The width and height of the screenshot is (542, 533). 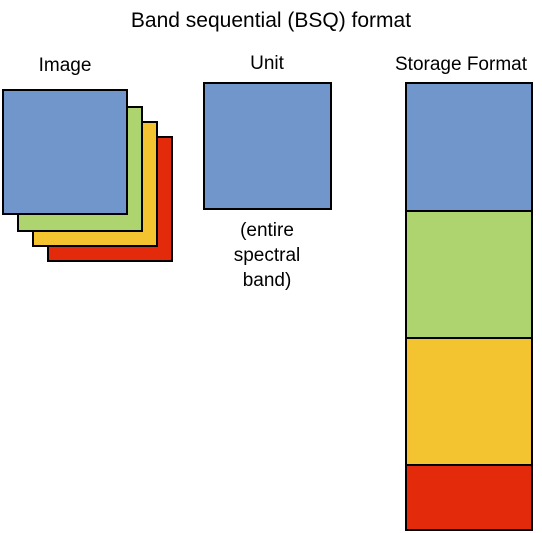 I want to click on unit-heading: Unit, so click(x=267, y=63).